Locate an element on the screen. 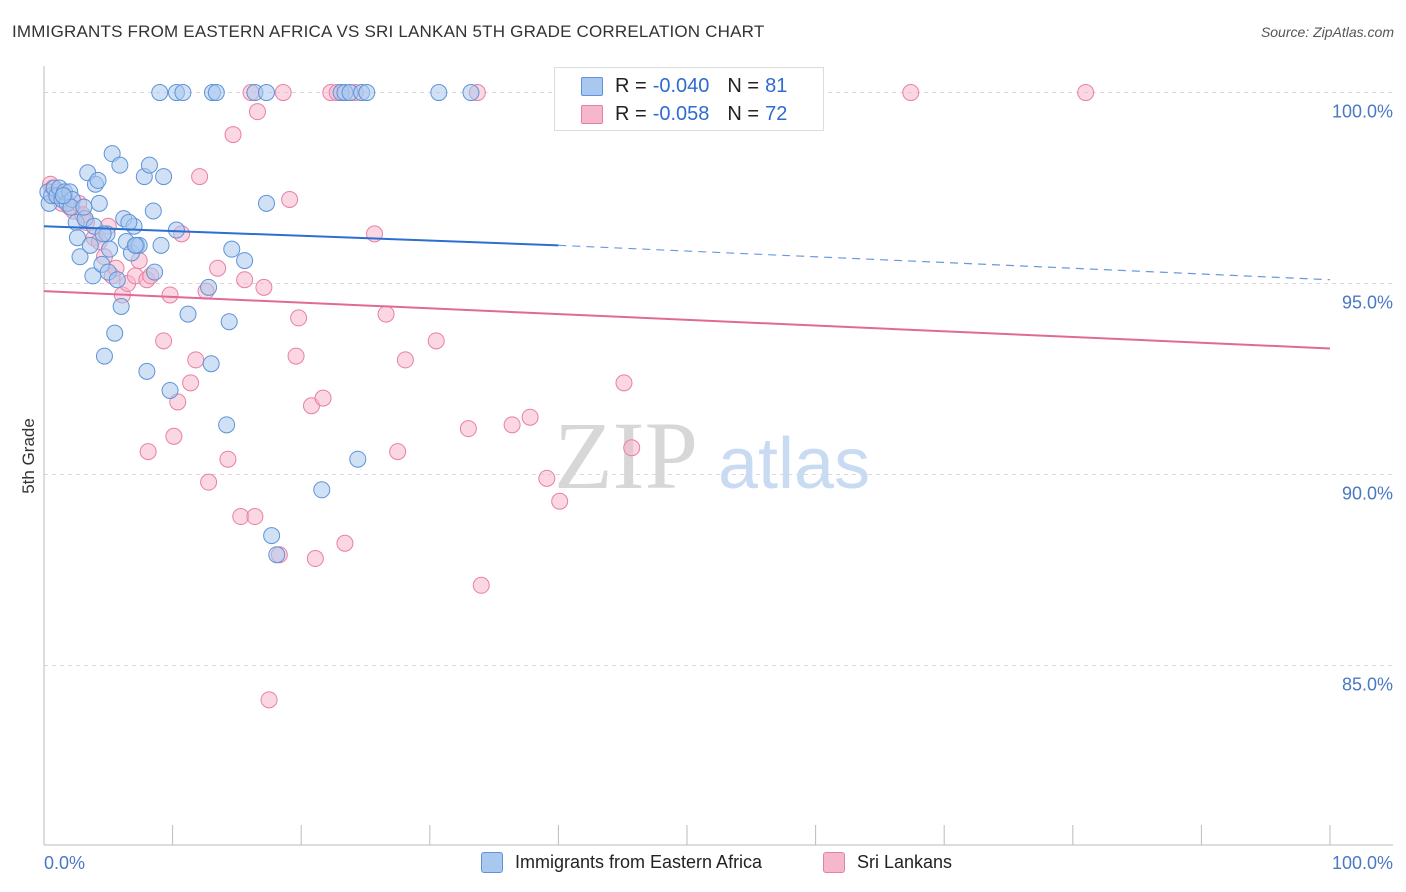 This screenshot has width=1406, height=892. y-tick-label: 85.0% is located at coordinates (1367, 684).